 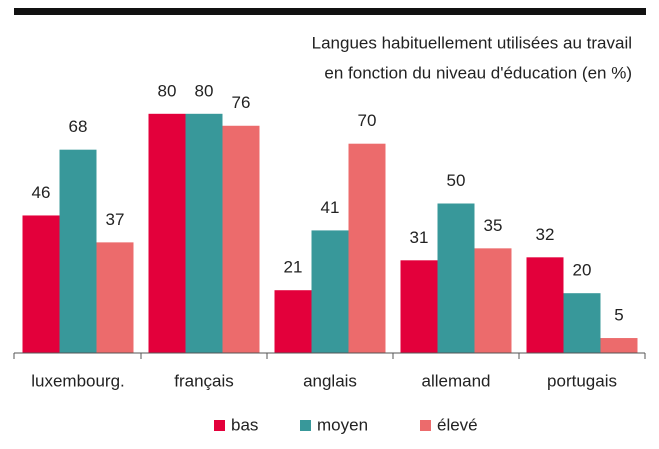 I want to click on value-label: 50, so click(x=456, y=180).